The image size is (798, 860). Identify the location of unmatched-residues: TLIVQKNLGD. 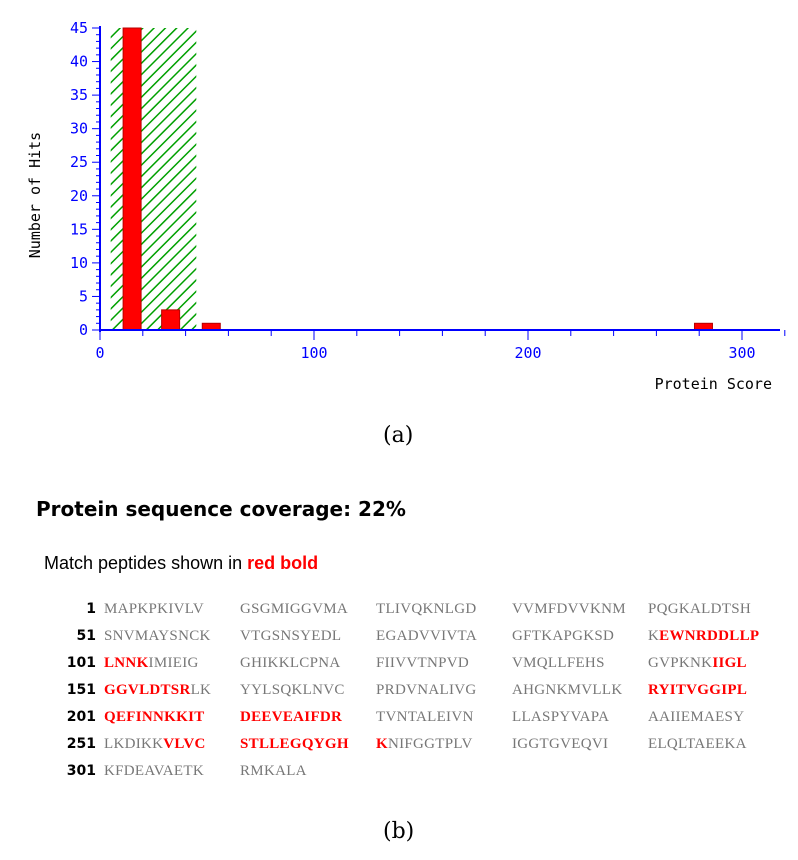
(426, 609).